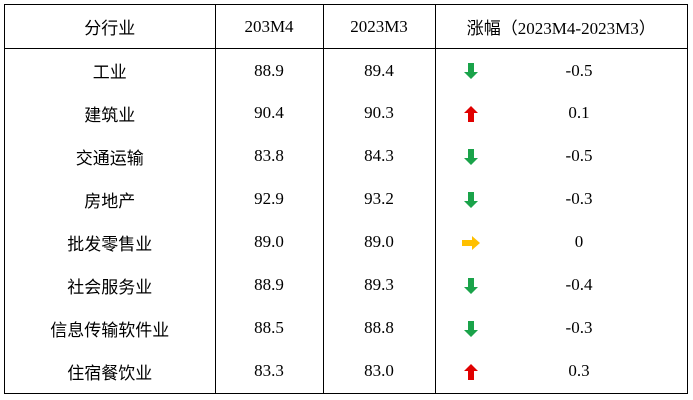 This screenshot has height=400, width=693. Describe the element at coordinates (378, 242) in the screenshot. I see `cell-2023m3: 89.0` at that location.